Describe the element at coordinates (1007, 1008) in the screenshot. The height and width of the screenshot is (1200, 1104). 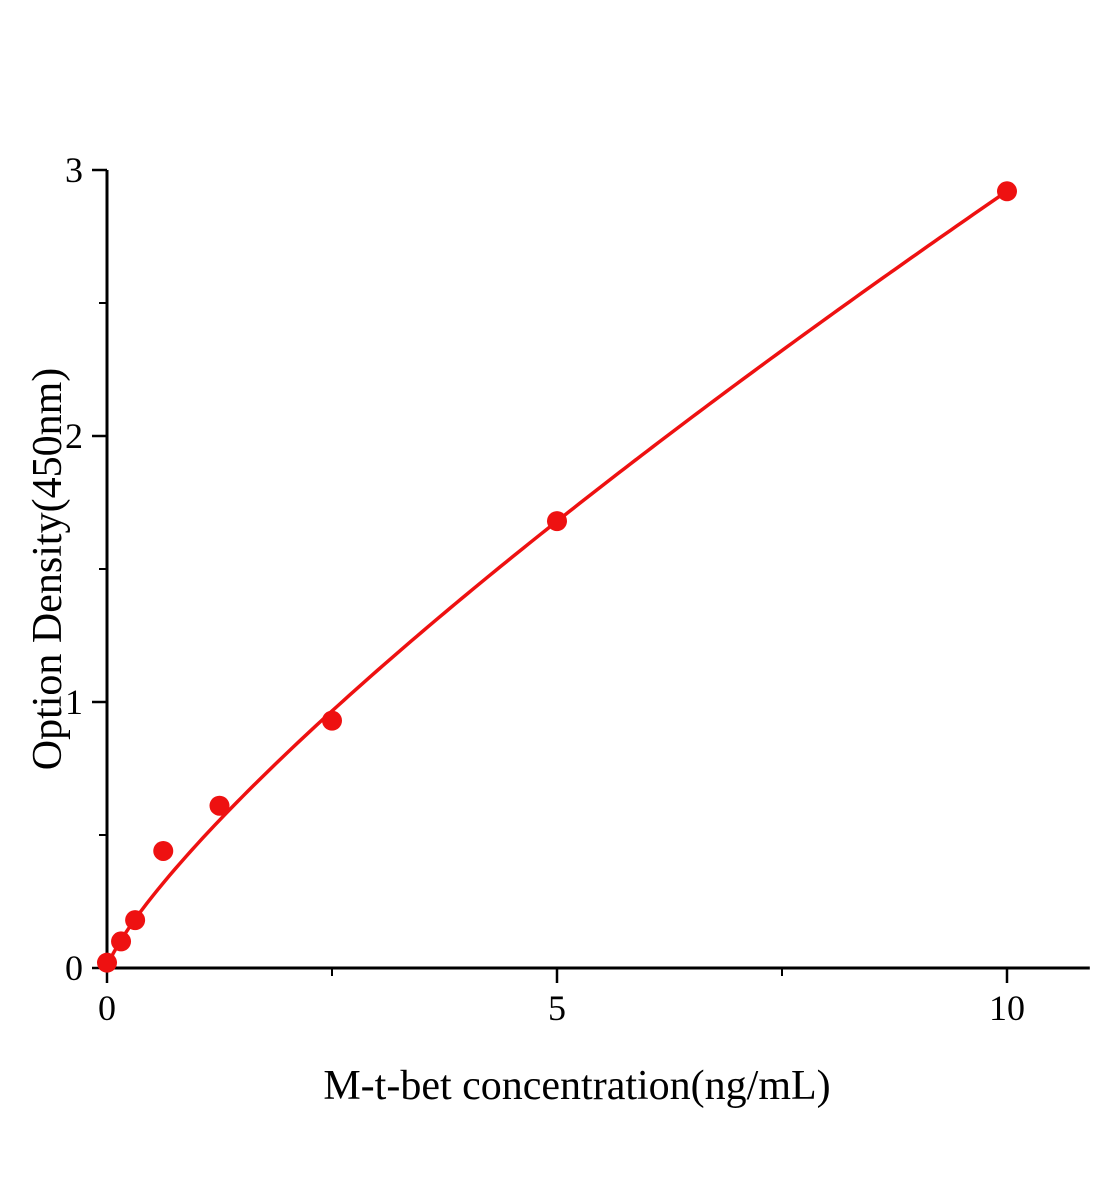
I see `x-tick-label: 10` at that location.